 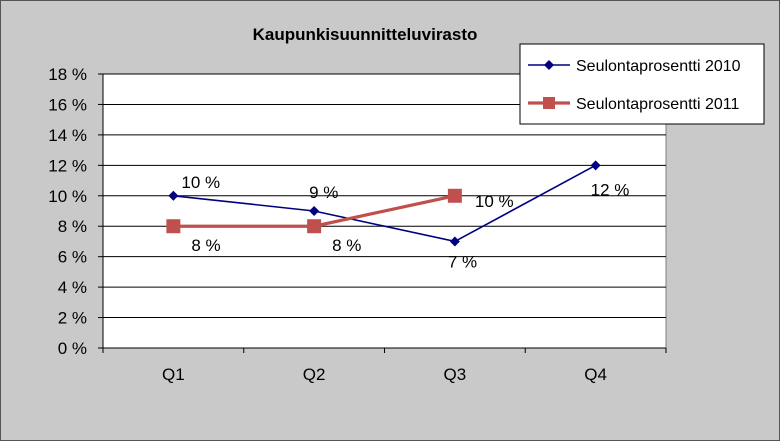 I want to click on y-tick-label: 6 %, so click(x=72, y=257).